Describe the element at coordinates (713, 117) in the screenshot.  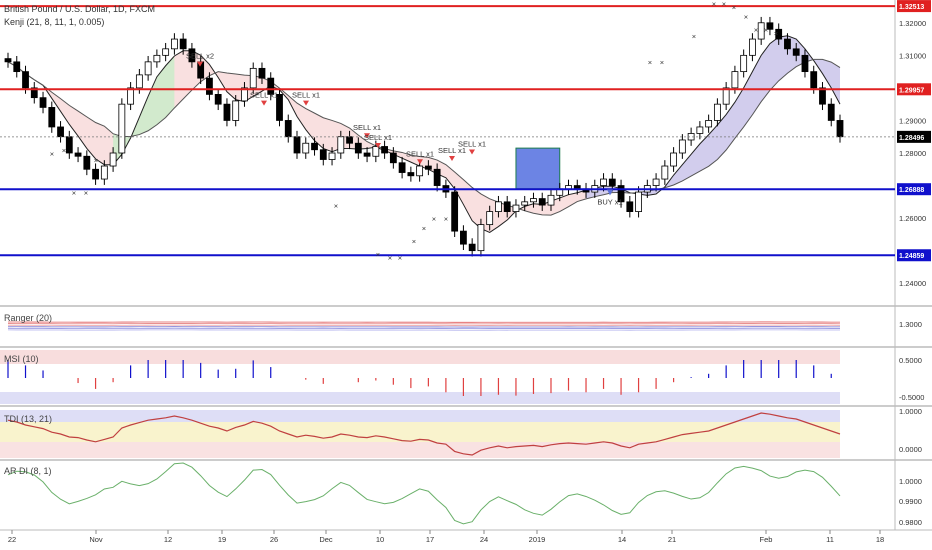
I see `kenji-cloud-bullish` at that location.